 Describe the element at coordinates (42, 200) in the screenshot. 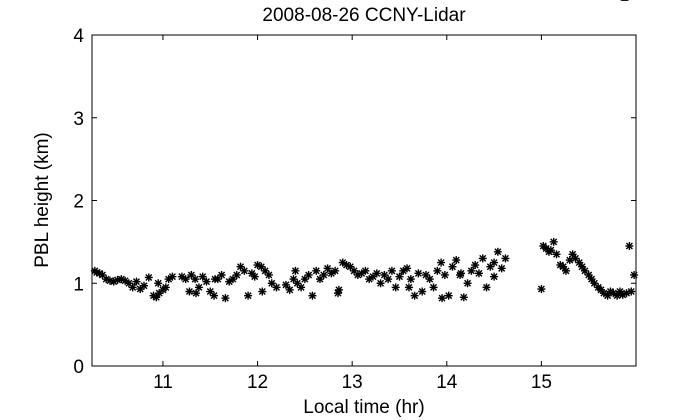

I see `y-axis-label: PBL height (km)` at that location.